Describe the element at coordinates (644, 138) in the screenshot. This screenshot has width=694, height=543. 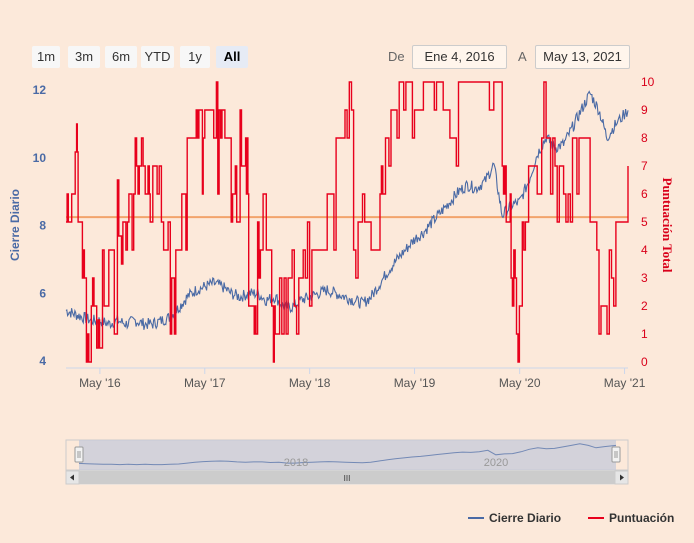
I see `y-right-tick-label: 8` at that location.